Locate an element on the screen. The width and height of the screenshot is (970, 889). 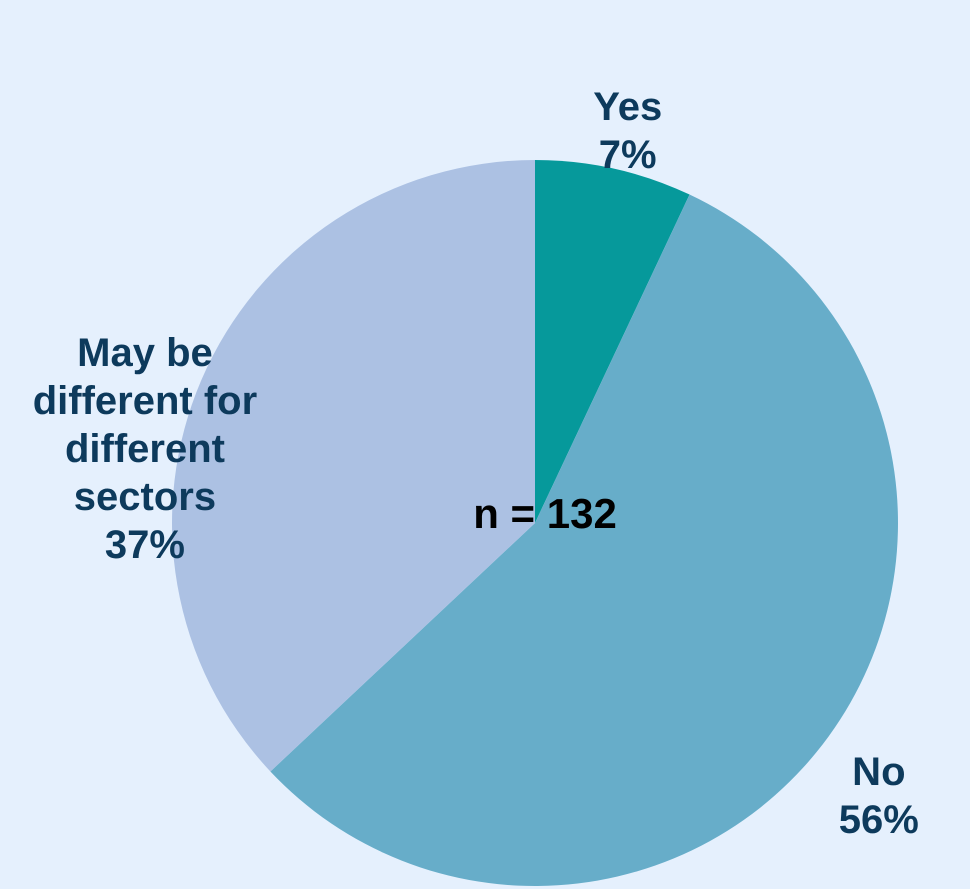
slice-label: No is located at coordinates (879, 772).